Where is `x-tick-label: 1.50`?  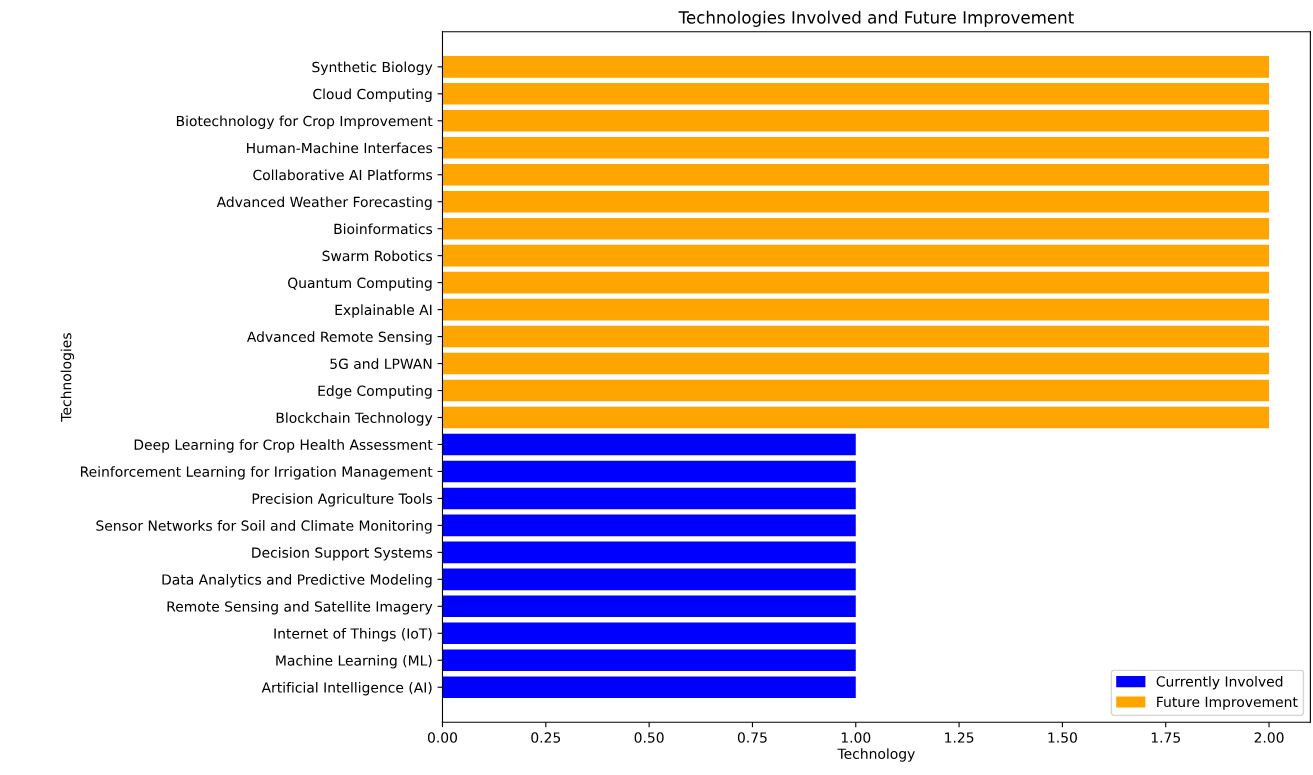
x-tick-label: 1.50 is located at coordinates (1062, 737).